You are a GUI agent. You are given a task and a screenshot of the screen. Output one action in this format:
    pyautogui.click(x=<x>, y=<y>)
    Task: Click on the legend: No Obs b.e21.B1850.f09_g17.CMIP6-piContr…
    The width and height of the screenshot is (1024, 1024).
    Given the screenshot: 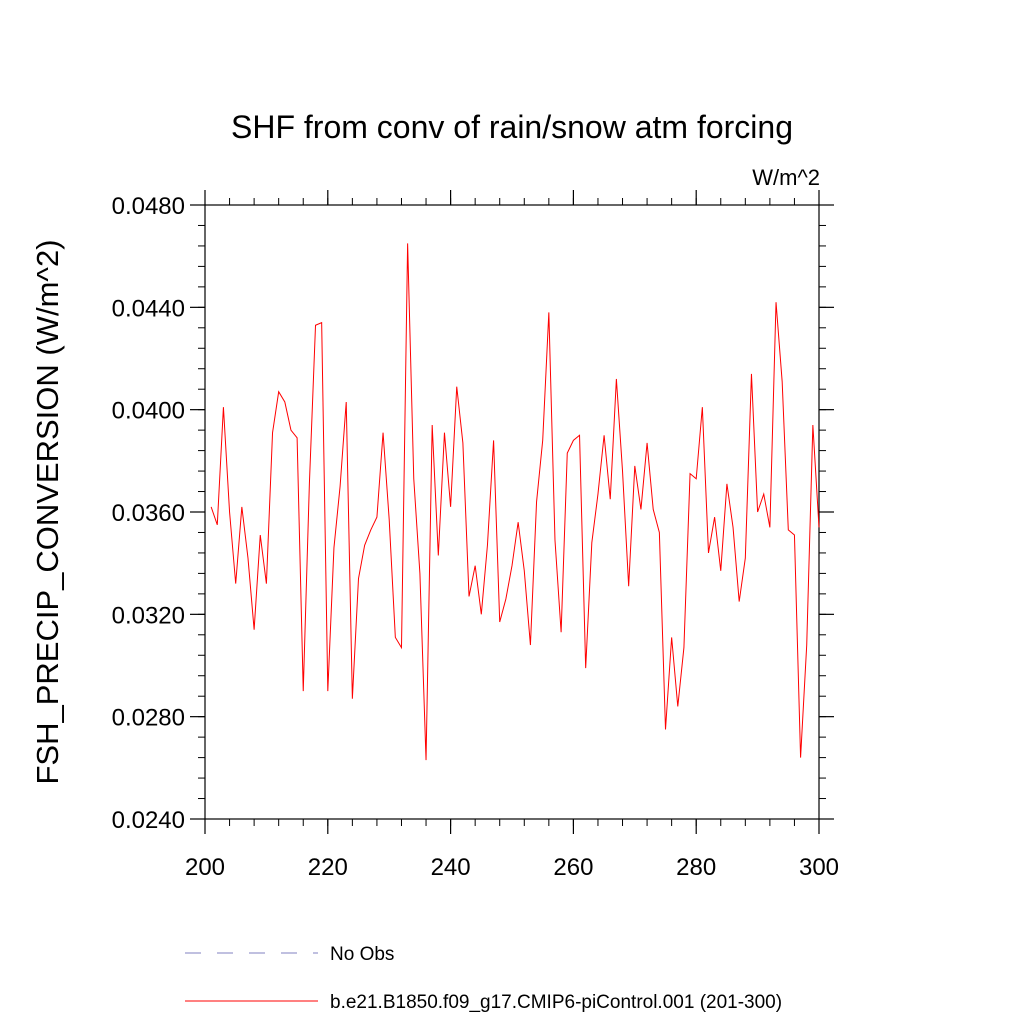 What is the action you would take?
    pyautogui.click(x=483, y=978)
    